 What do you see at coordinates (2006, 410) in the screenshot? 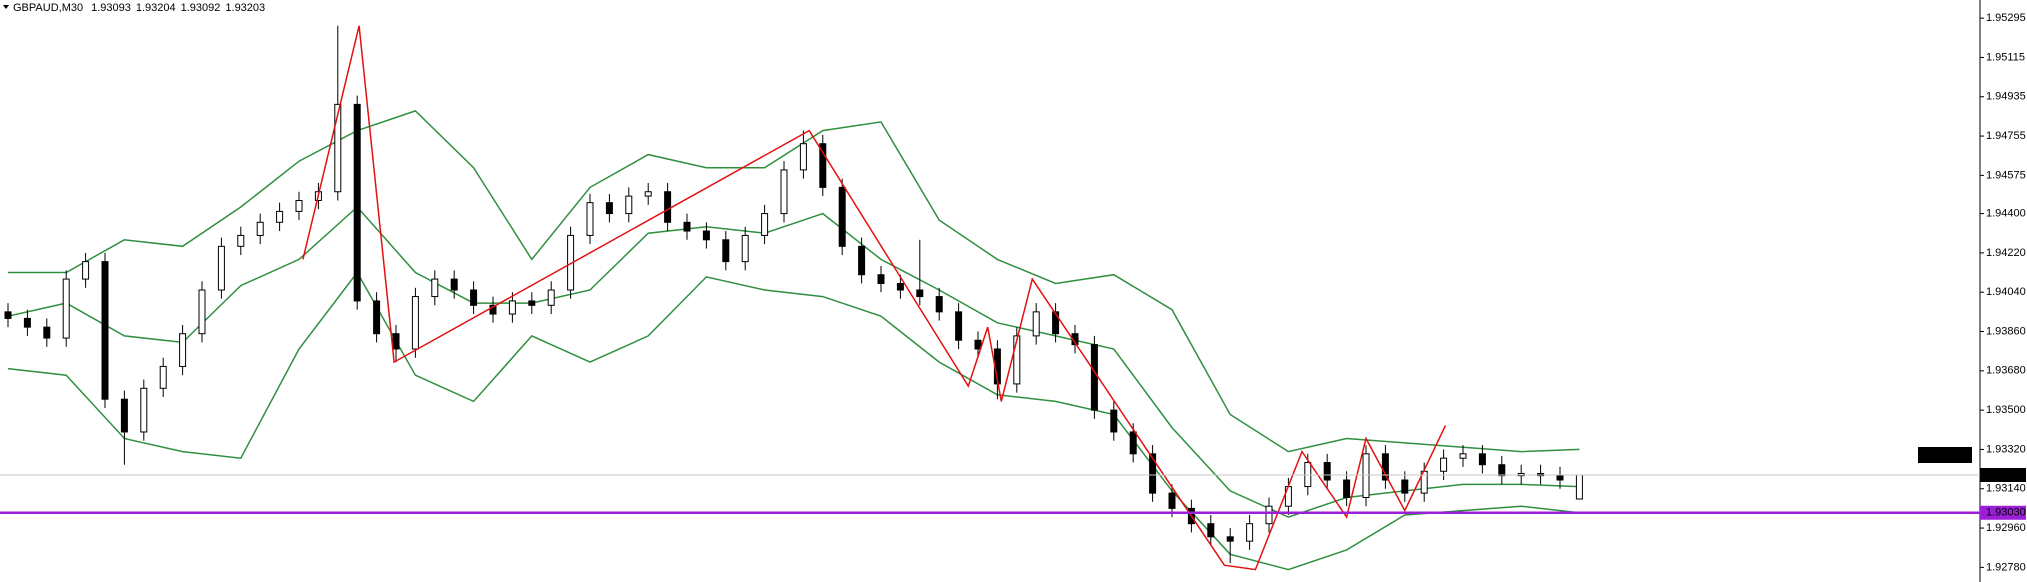
I see `y-tick-label: 1.93500` at bounding box center [2006, 410].